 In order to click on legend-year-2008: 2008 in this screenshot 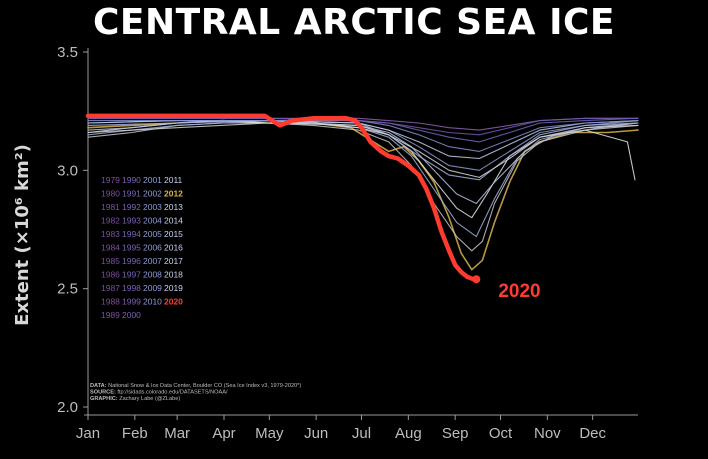, I will do `click(152, 275)`.